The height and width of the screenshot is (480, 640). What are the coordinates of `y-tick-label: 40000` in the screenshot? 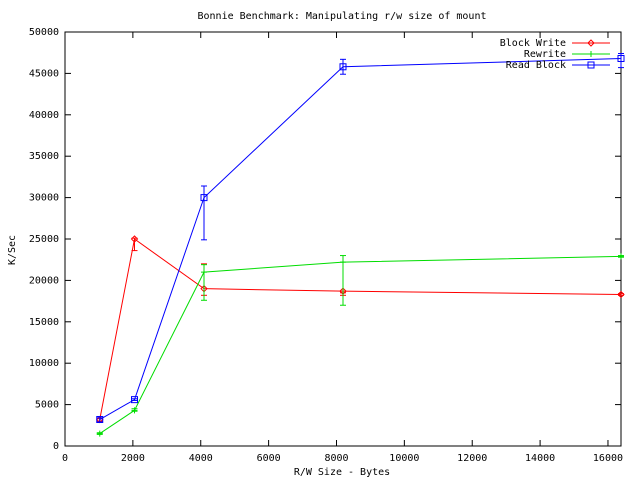 It's located at (44, 115).